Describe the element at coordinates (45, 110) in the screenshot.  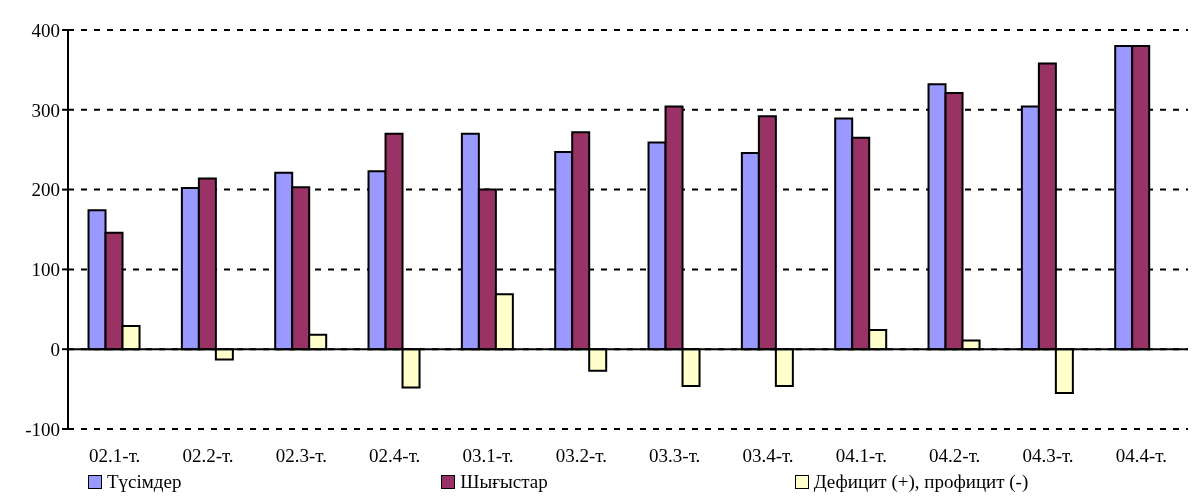
I see `y-tick-label: 300` at that location.